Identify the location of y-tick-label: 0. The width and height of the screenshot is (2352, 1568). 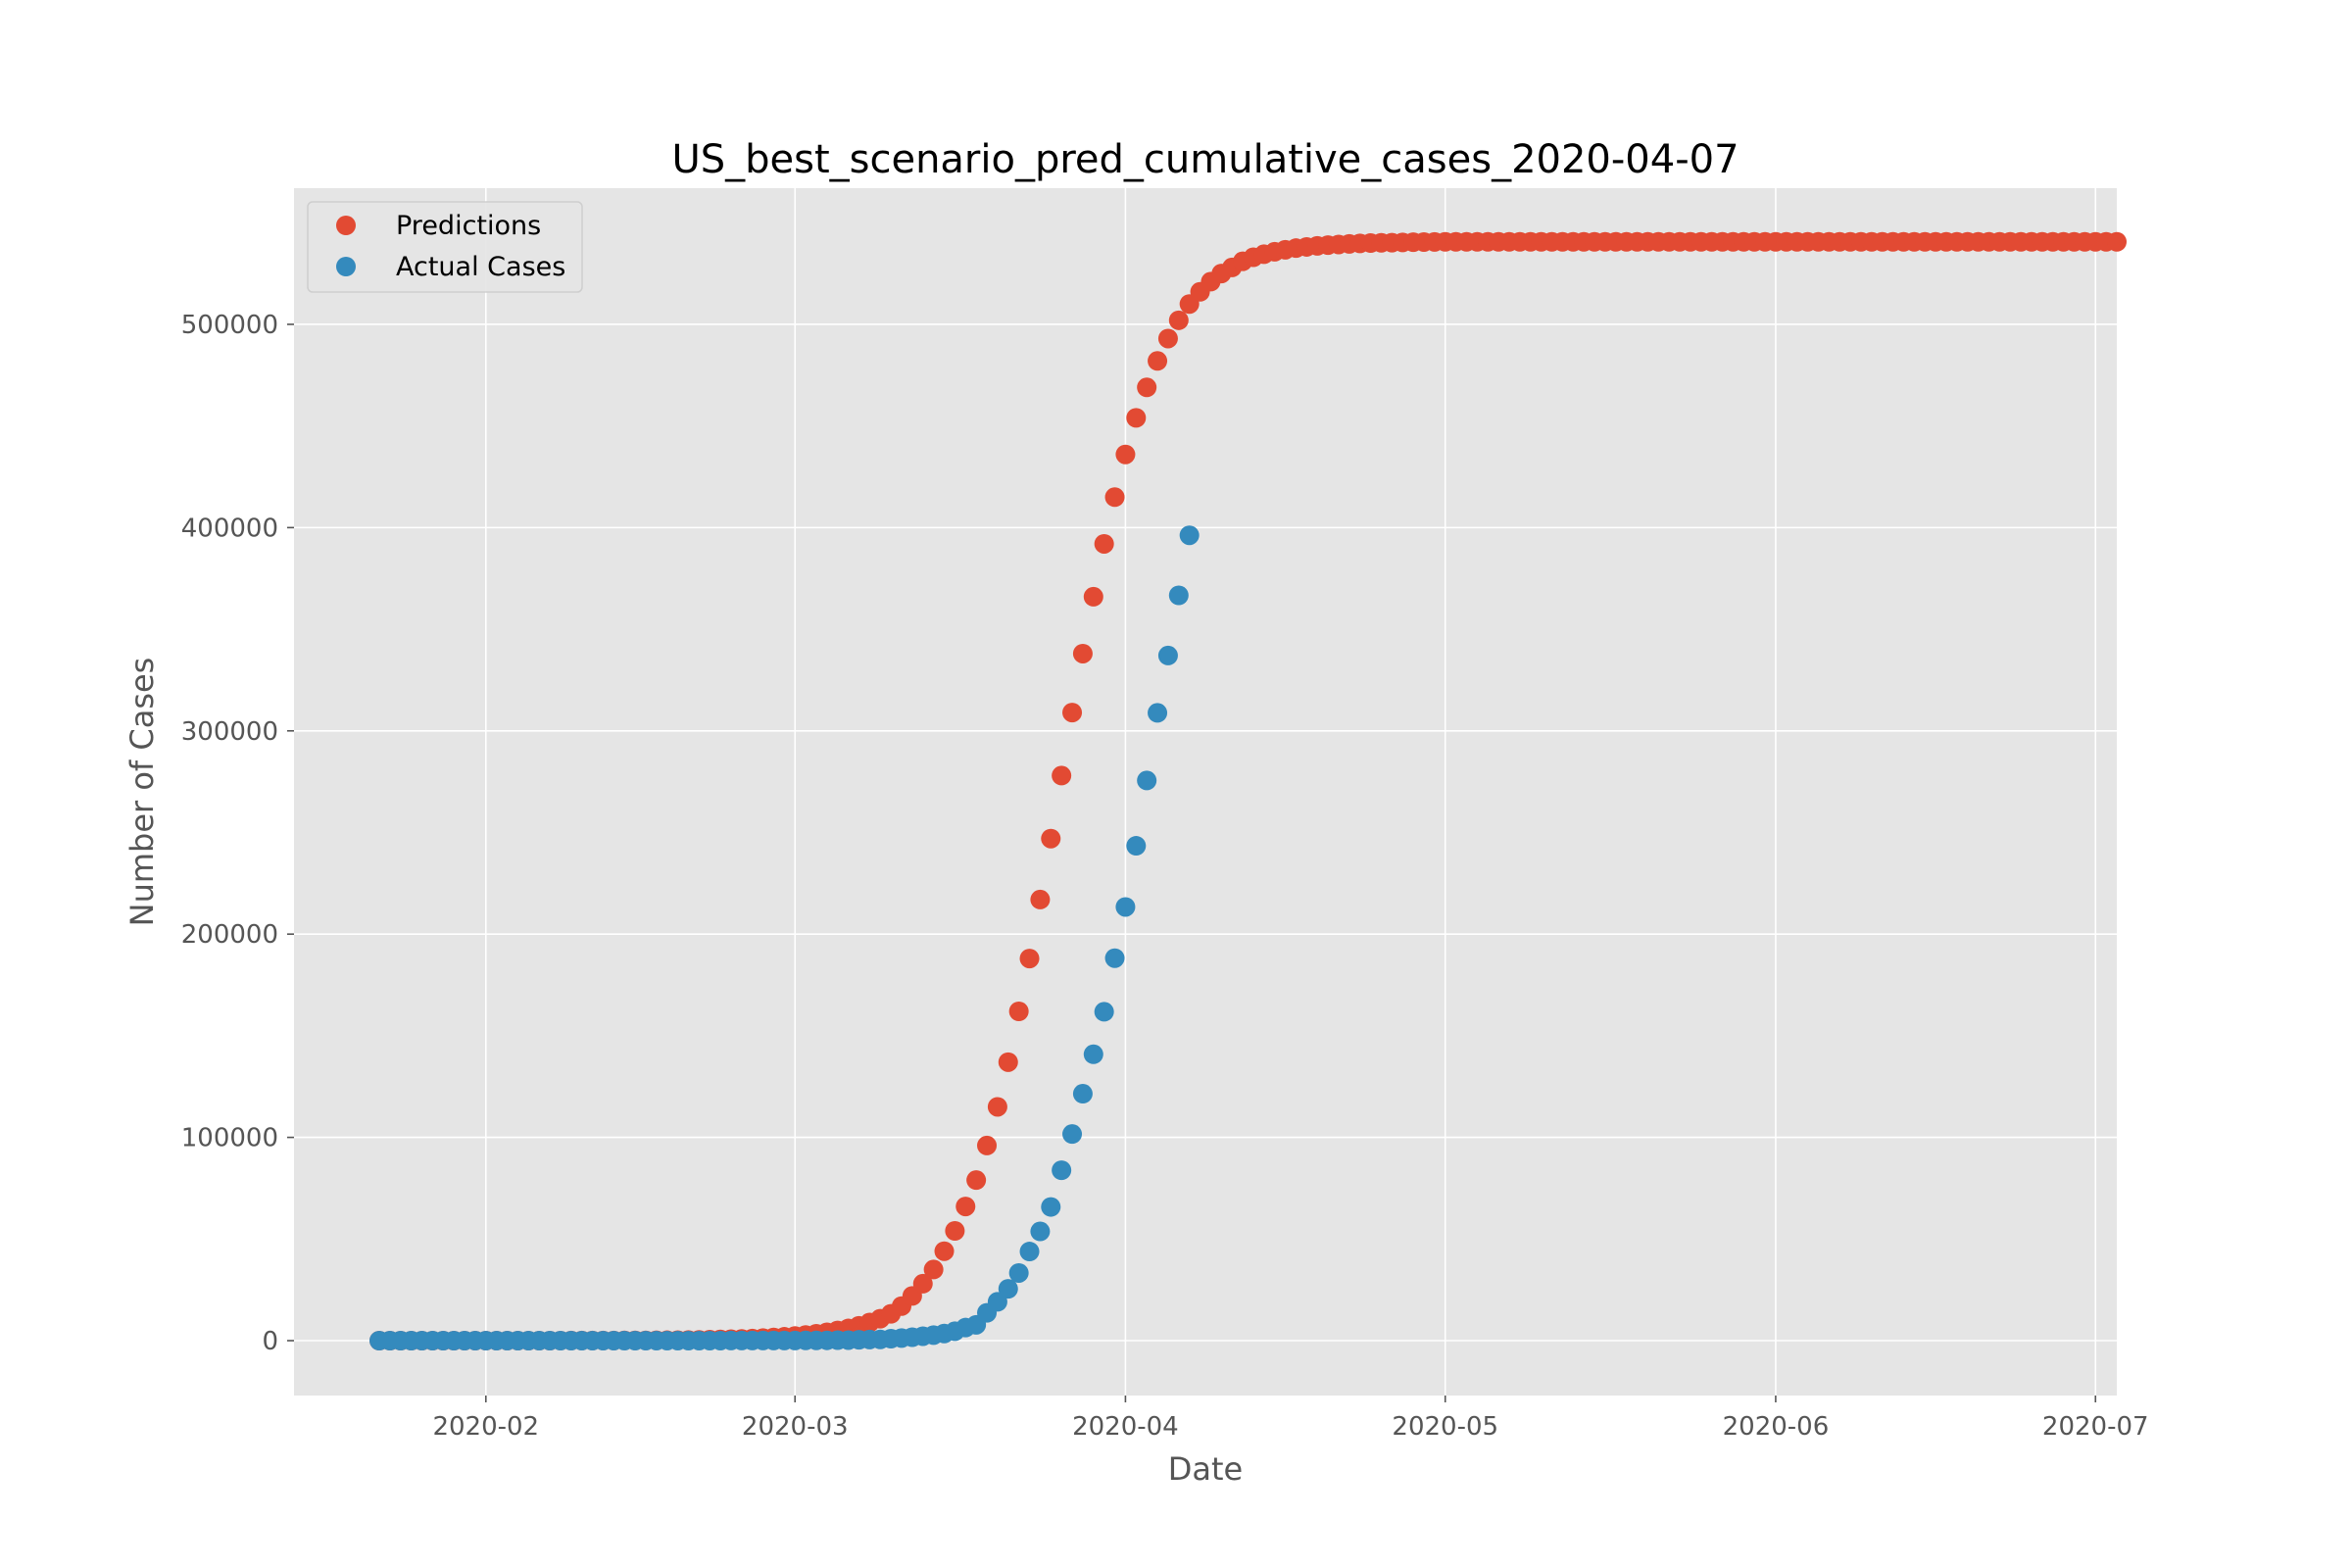
(270, 1341).